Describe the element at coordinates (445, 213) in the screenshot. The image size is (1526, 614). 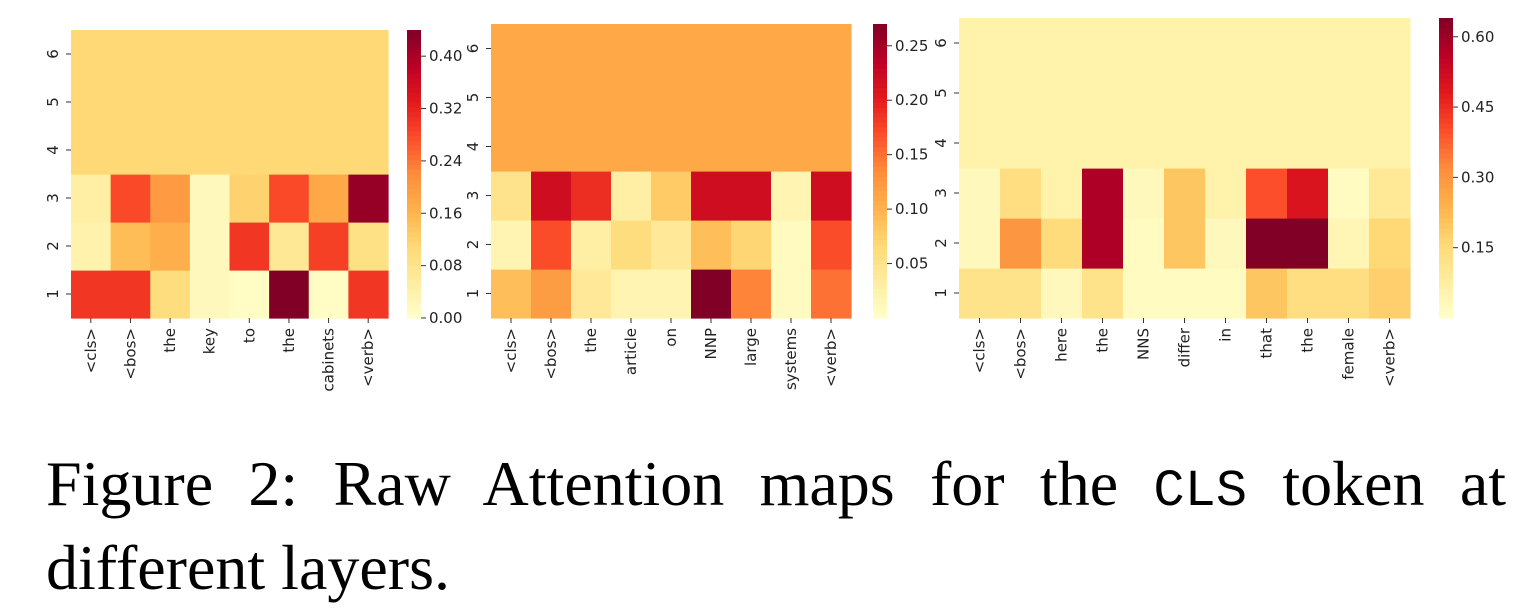
I see `colorbar-tick-label: 0.16` at that location.